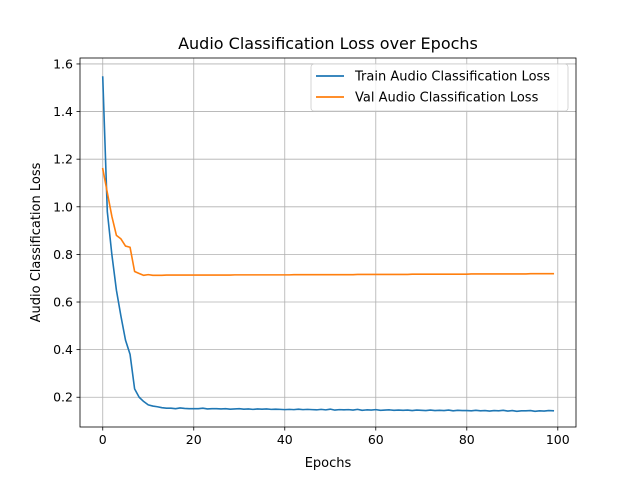  What do you see at coordinates (328, 43) in the screenshot?
I see `chart-title: Audio Classification Loss over Epochs` at bounding box center [328, 43].